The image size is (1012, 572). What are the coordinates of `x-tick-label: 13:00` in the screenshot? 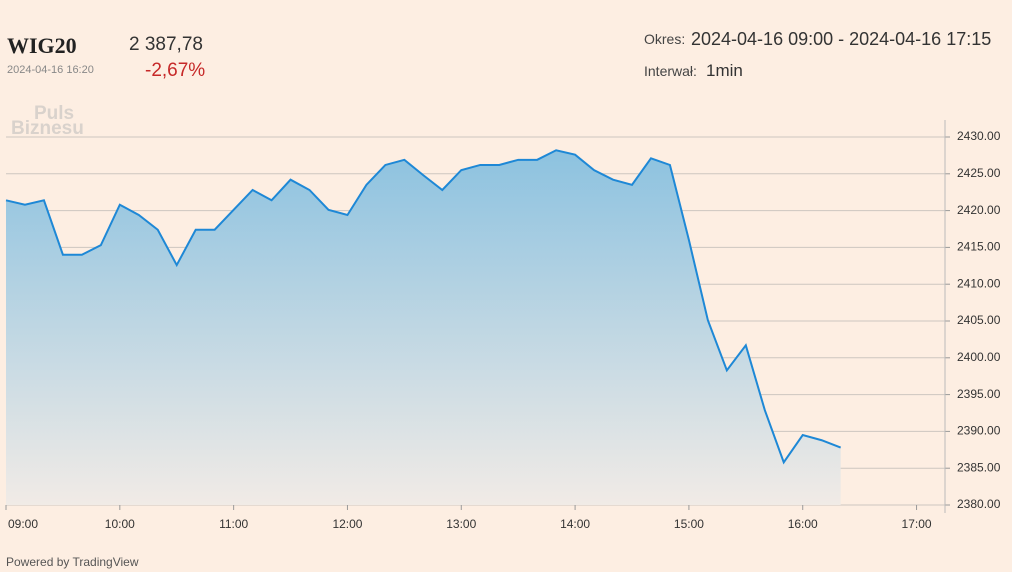 It's located at (461, 524).